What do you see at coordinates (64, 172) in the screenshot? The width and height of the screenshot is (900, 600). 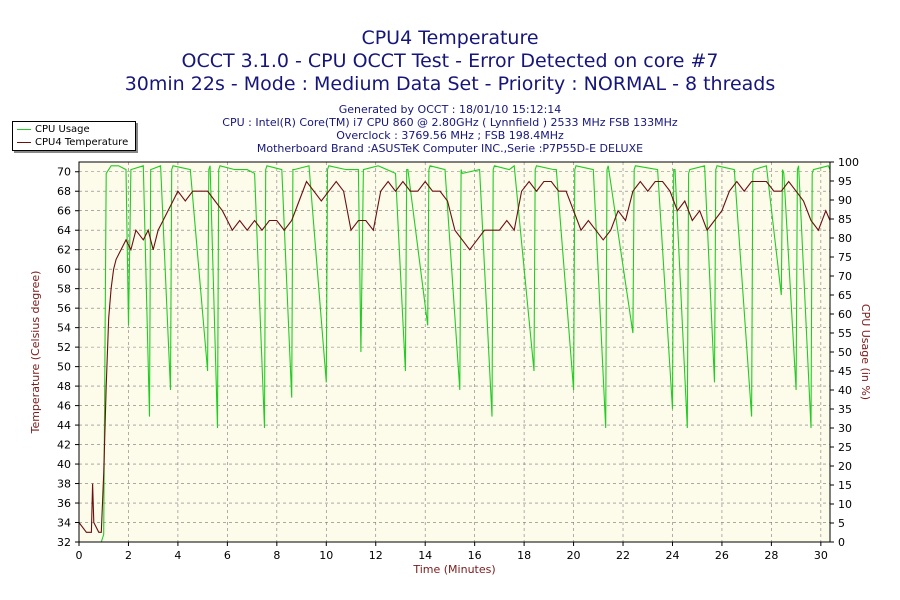 I see `y-tick-label: 70` at bounding box center [64, 172].